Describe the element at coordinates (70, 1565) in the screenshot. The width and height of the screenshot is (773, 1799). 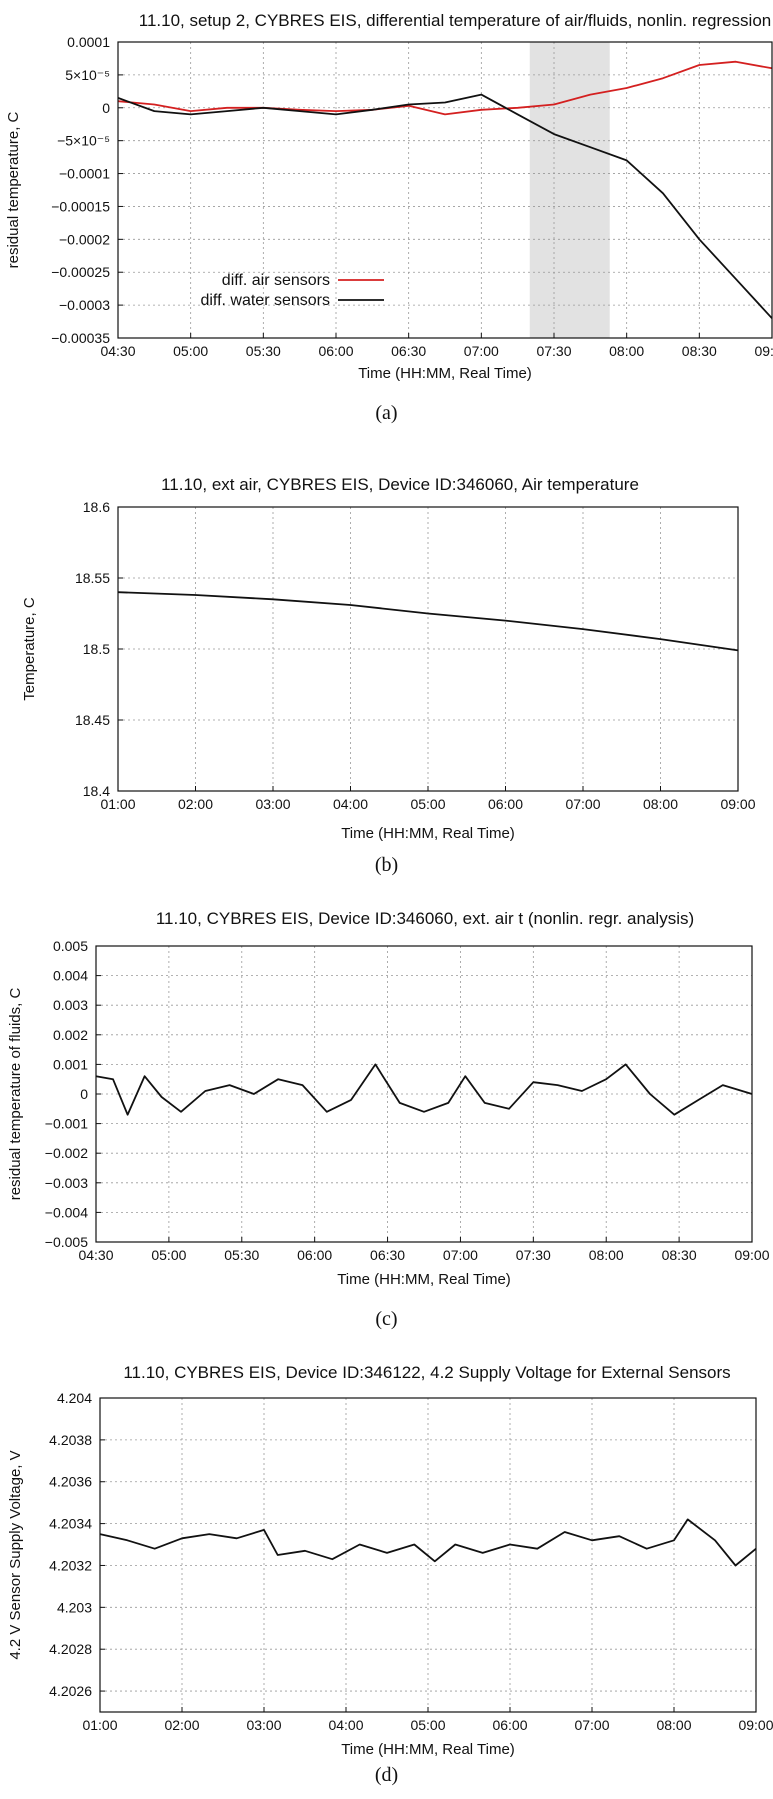
I see `y-tick-label: 4.2032` at that location.